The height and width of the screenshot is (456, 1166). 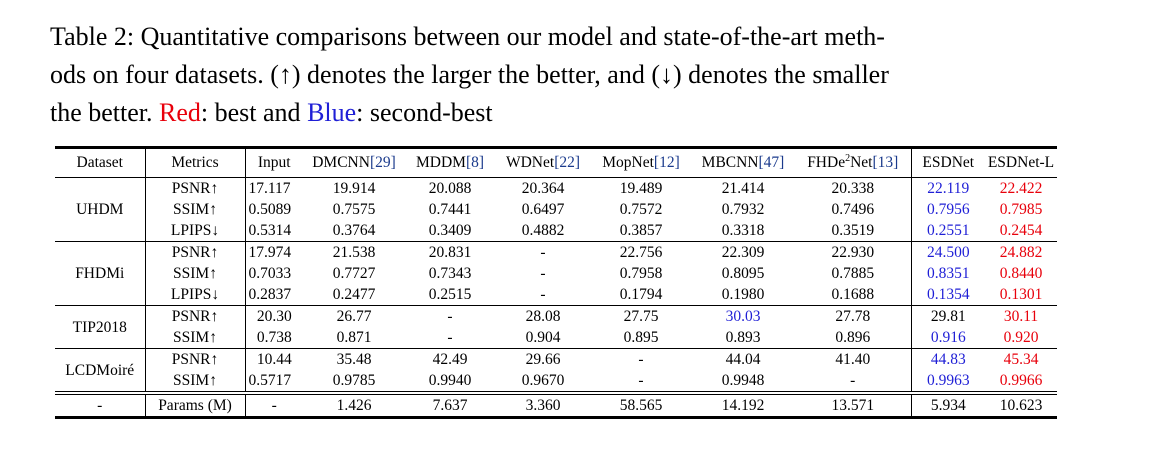 What do you see at coordinates (948, 316) in the screenshot?
I see `value-cell: 29.81` at bounding box center [948, 316].